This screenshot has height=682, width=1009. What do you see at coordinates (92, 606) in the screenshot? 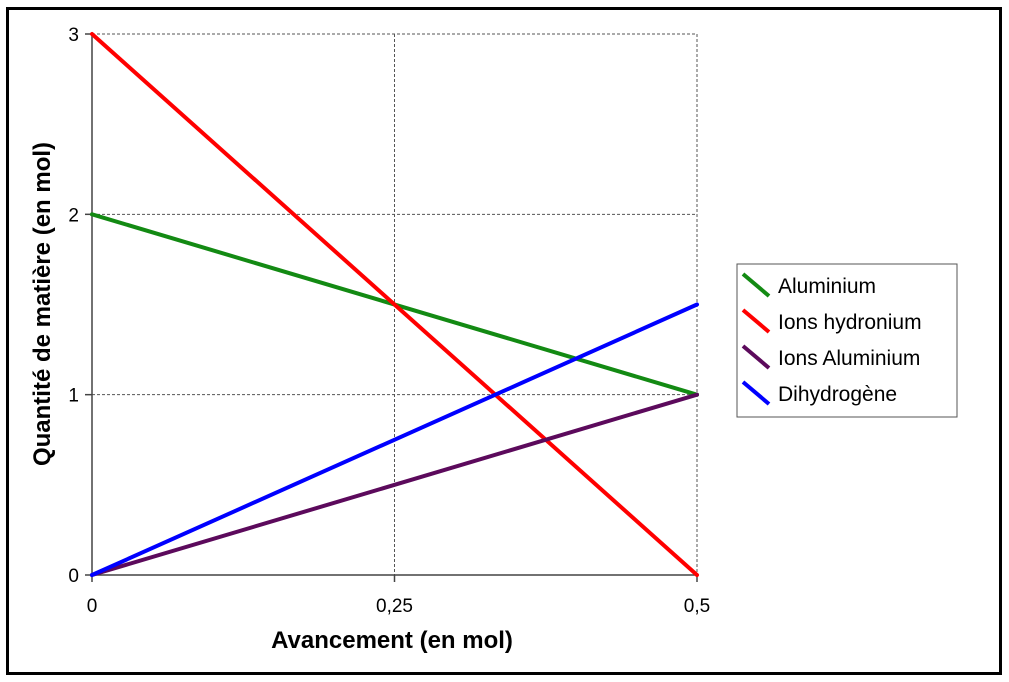
I see `x-tick-label: 0` at bounding box center [92, 606].